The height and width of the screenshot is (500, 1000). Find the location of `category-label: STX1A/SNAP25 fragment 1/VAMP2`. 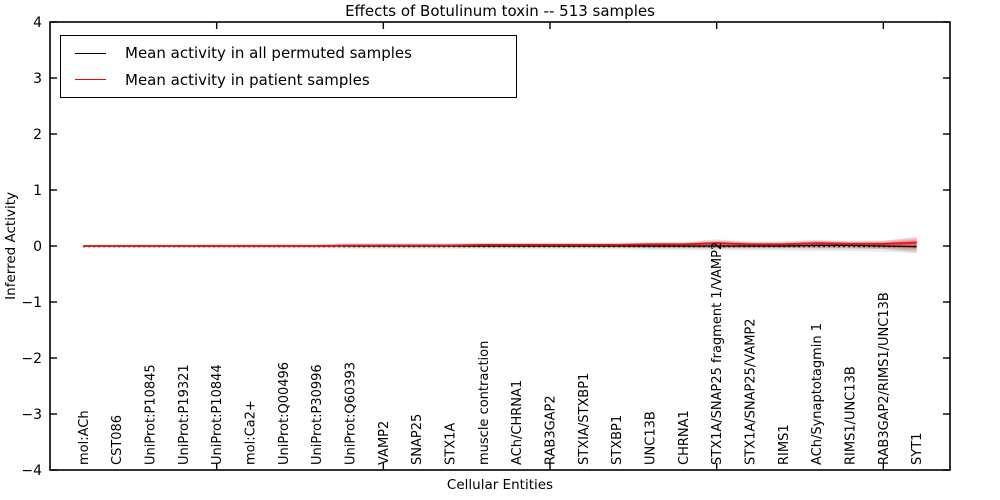

category-label: STX1A/SNAP25 fragment 1/VAMP2 is located at coordinates (717, 353).